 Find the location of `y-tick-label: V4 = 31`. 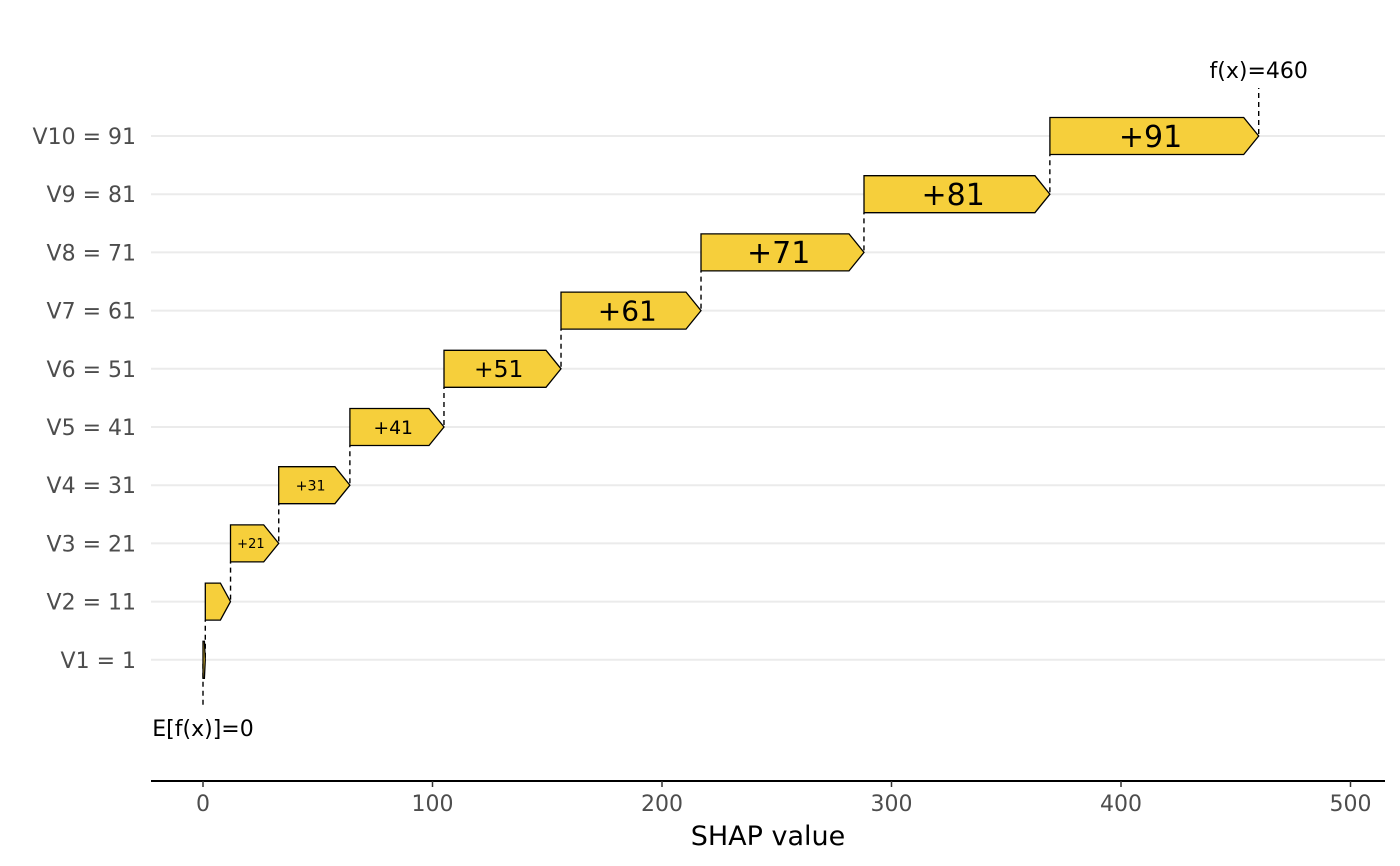

y-tick-label: V4 = 31 is located at coordinates (91, 486).